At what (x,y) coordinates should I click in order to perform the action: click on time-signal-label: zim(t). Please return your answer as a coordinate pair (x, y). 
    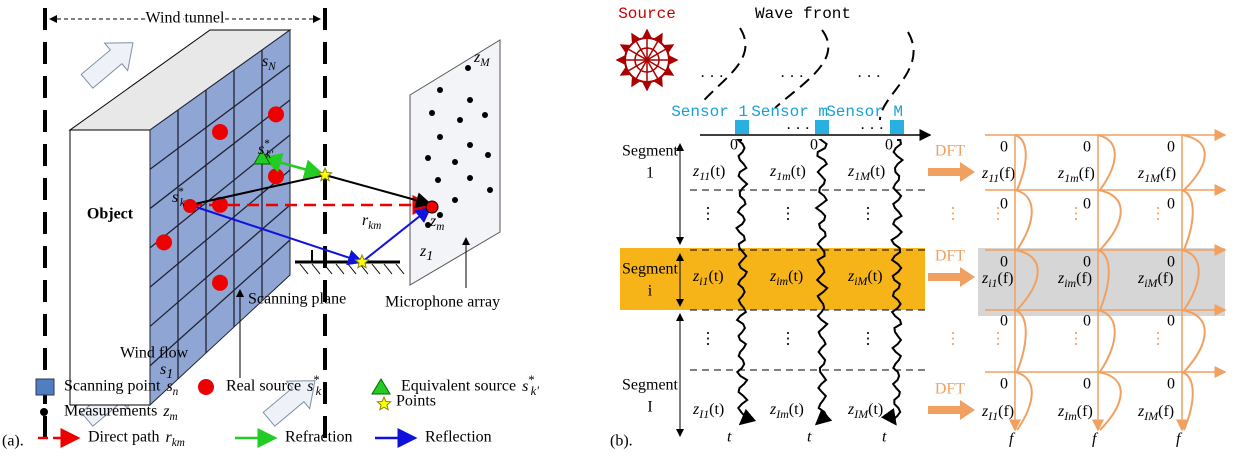
    Looking at the image, I should click on (786, 278).